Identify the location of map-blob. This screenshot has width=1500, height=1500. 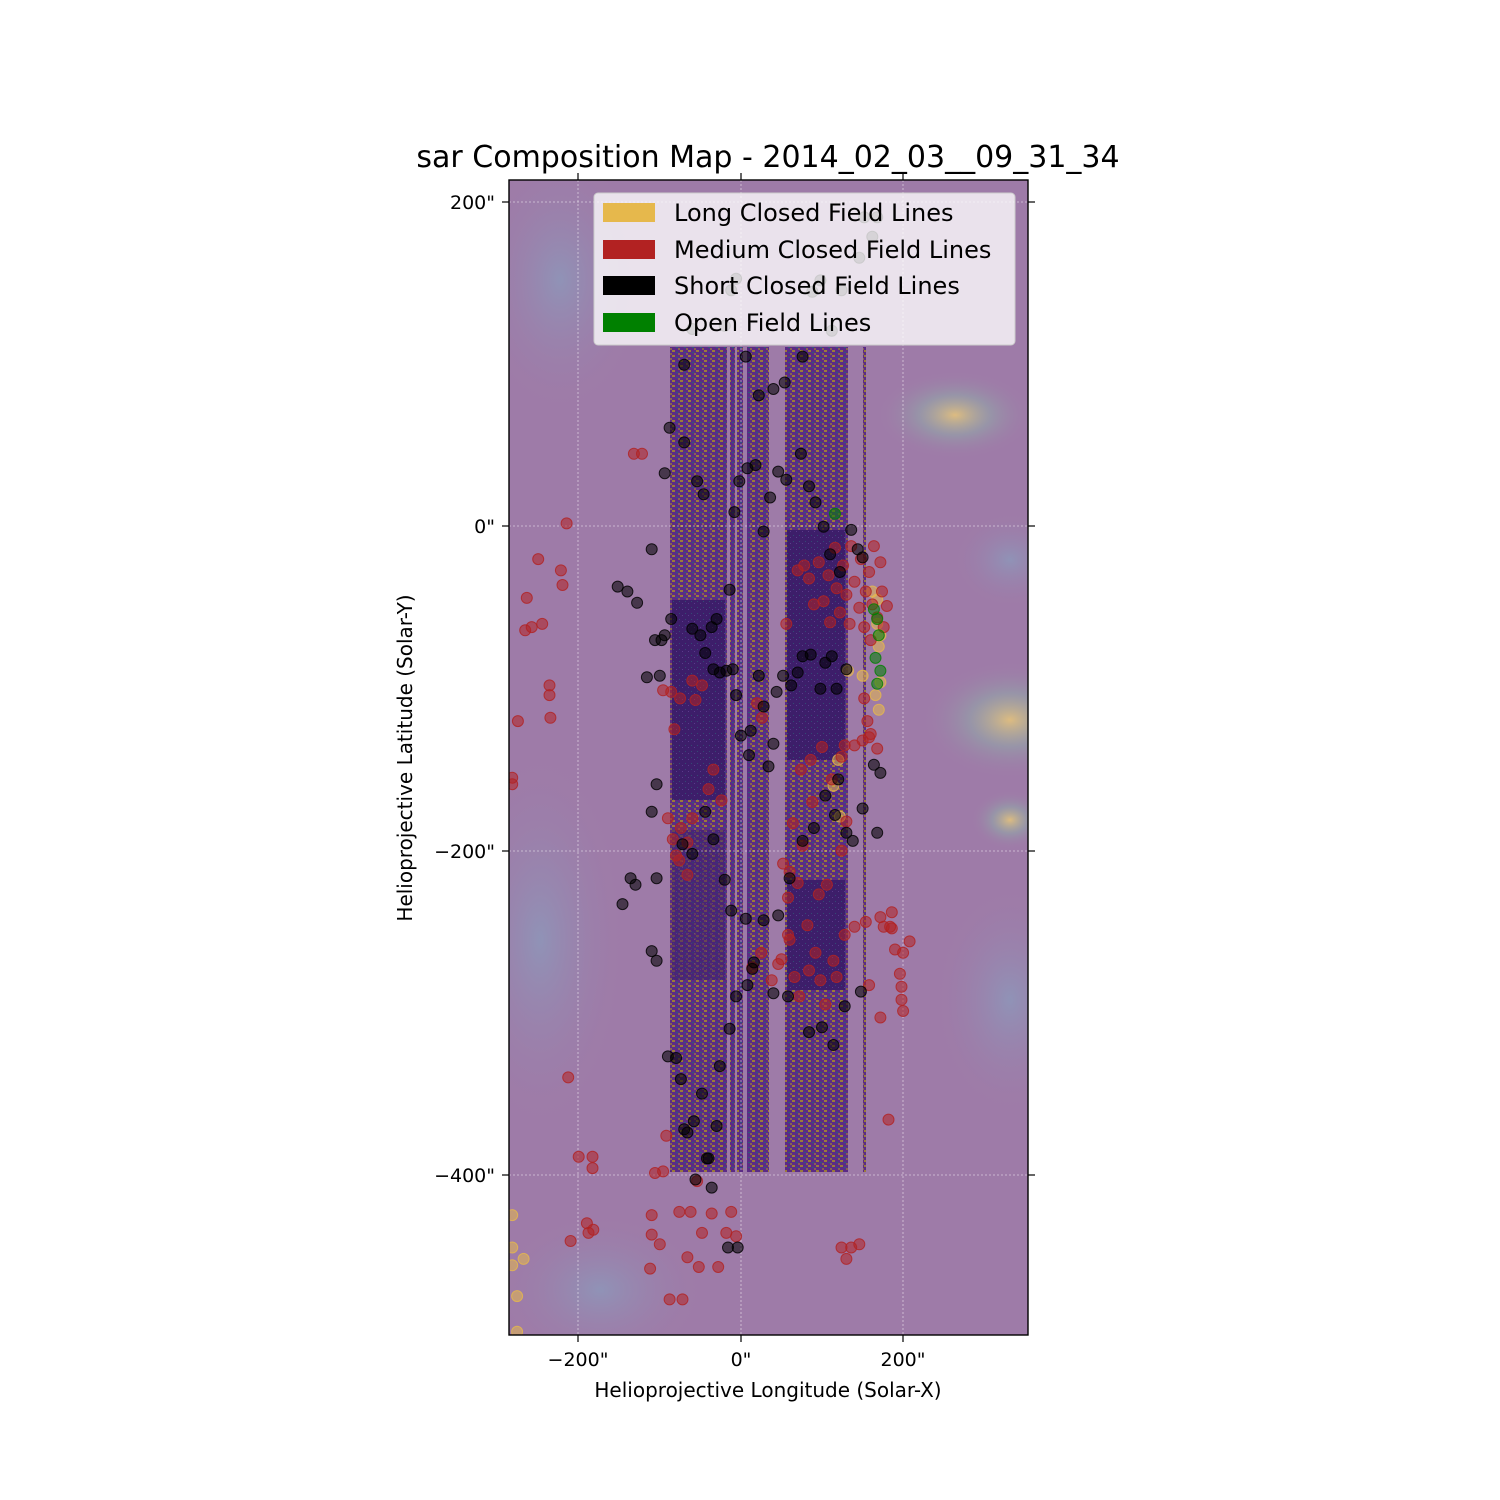
(974, 720).